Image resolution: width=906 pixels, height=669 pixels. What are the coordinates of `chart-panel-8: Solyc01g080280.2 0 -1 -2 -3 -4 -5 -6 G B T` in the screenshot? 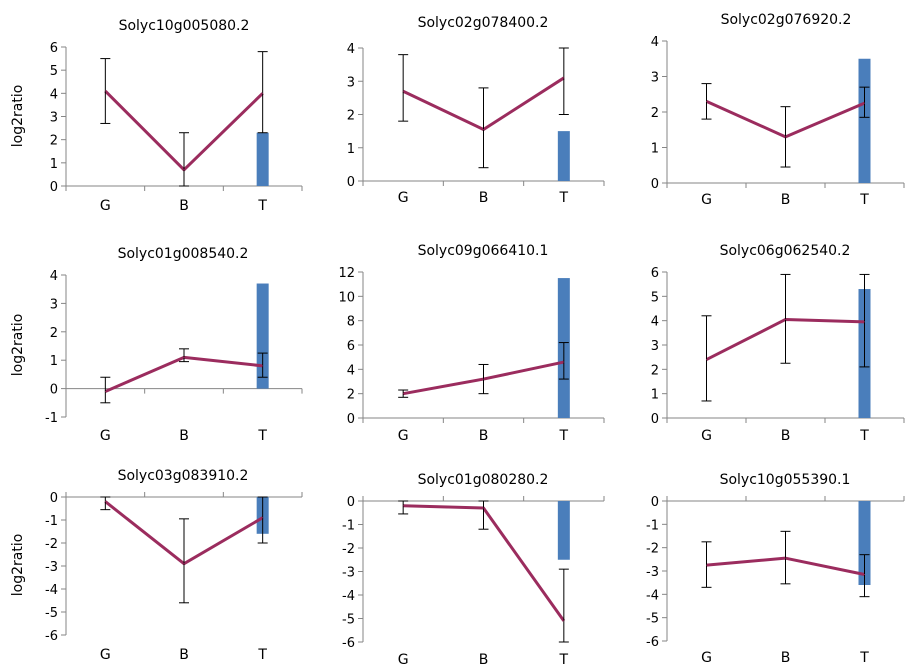 It's located at (473, 570).